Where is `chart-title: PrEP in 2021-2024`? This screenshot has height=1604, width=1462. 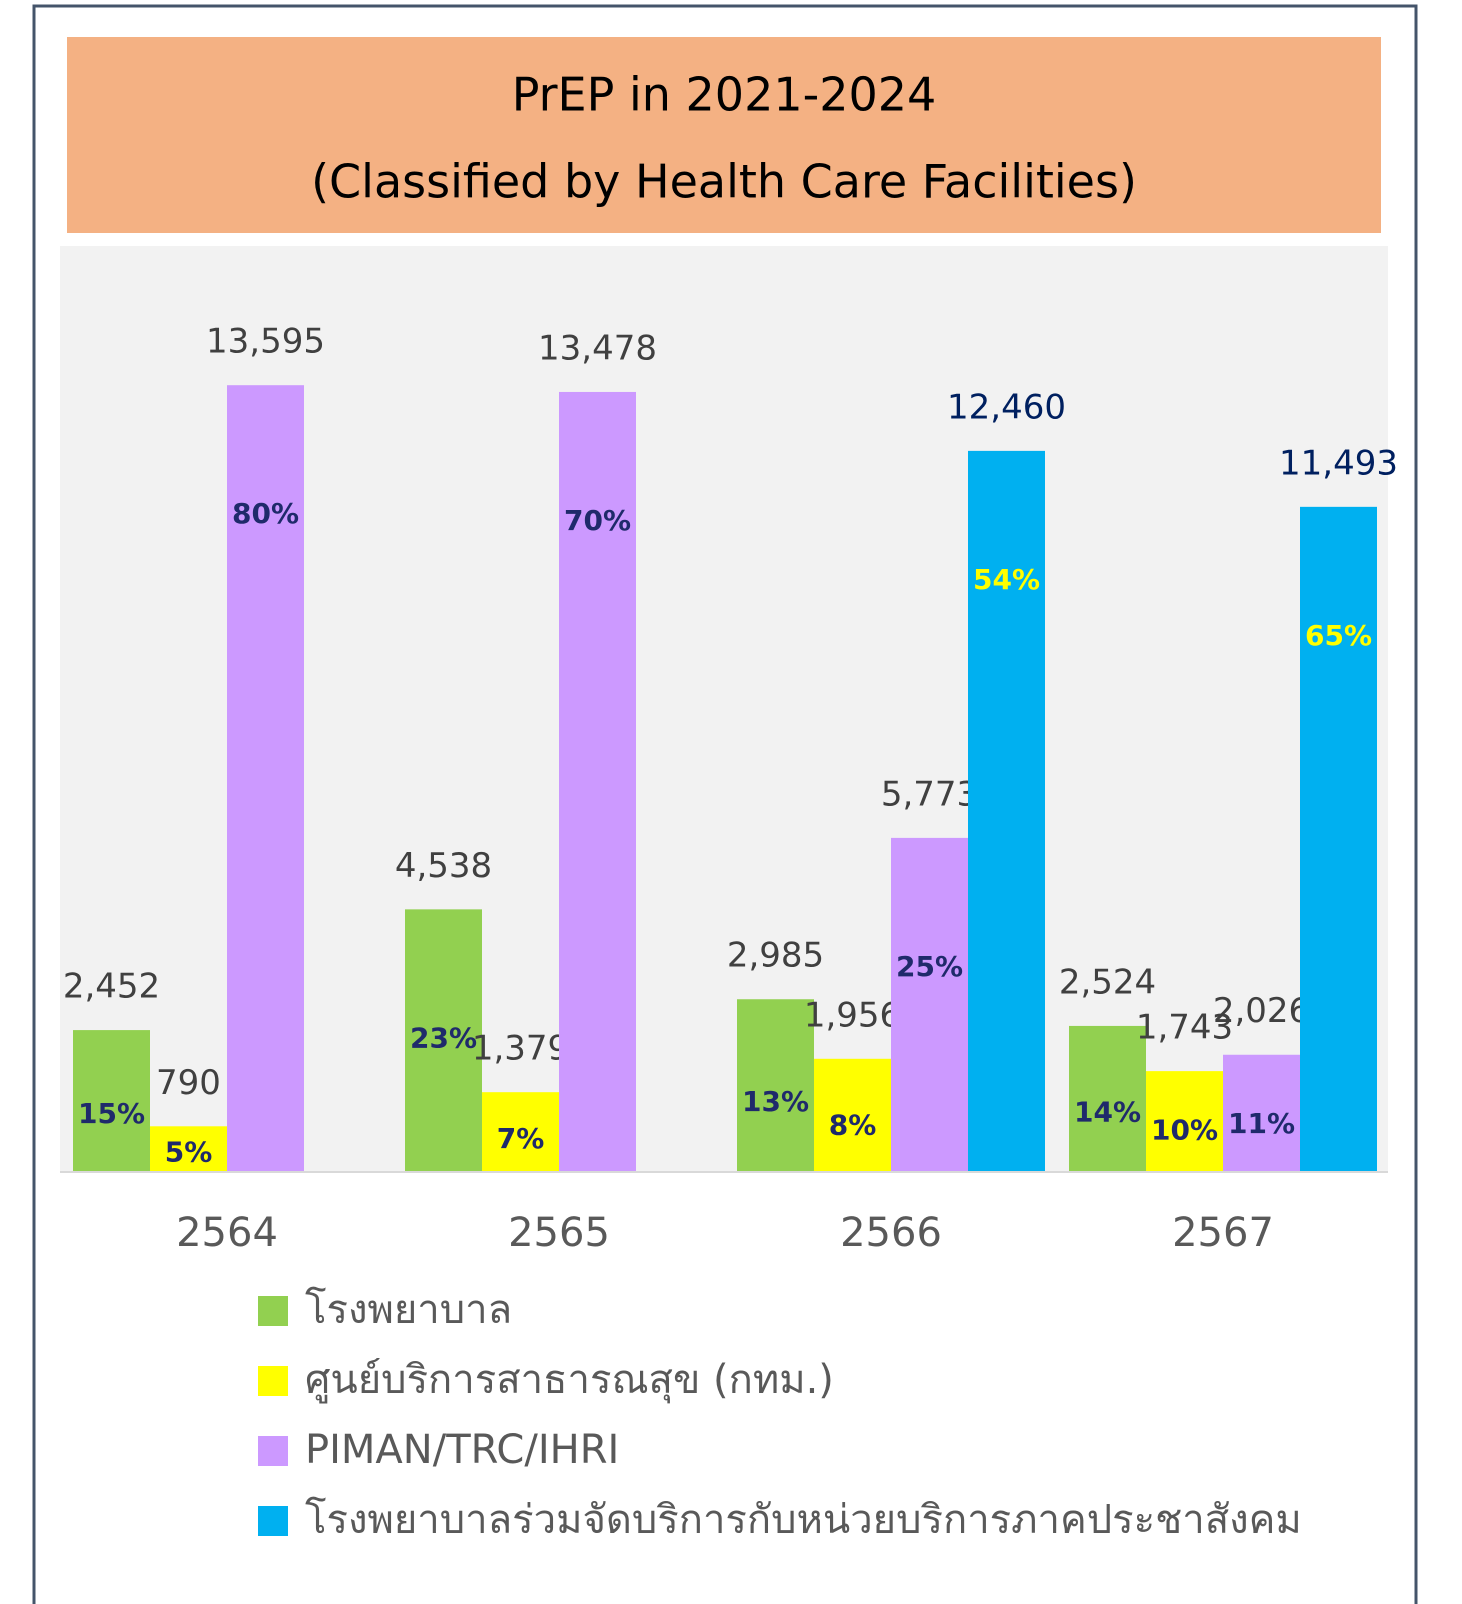
chart-title: PrEP in 2021-2024 is located at coordinates (724, 95).